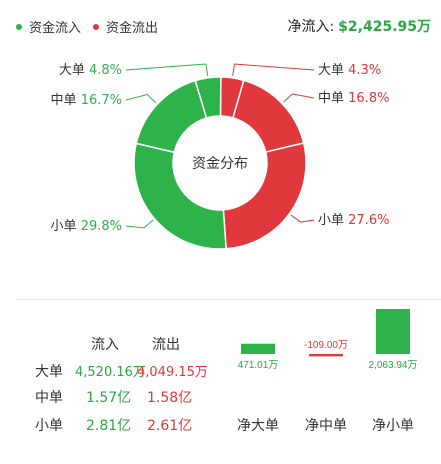 This screenshot has width=441, height=464. I want to click on cell-medium-in: 1.57亿, so click(109, 398).